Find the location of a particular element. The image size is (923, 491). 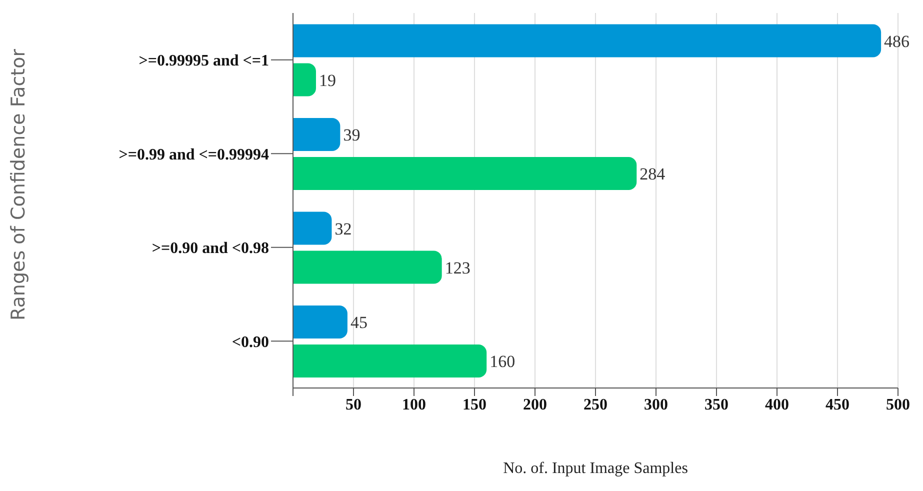

data-label: 486 is located at coordinates (897, 41).